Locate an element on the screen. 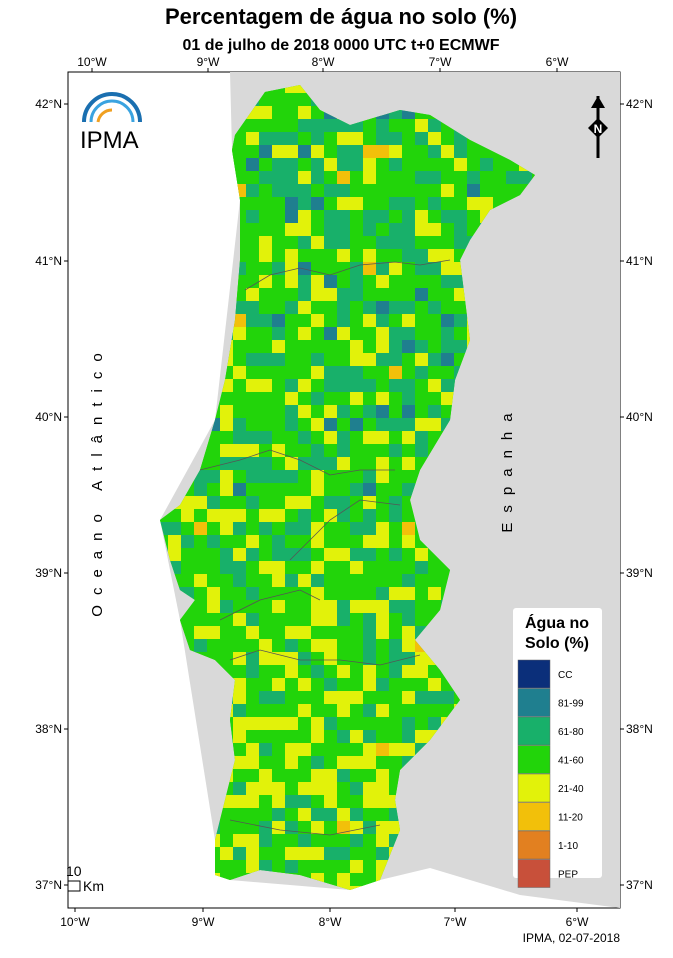  scale-box is located at coordinates (74, 886).